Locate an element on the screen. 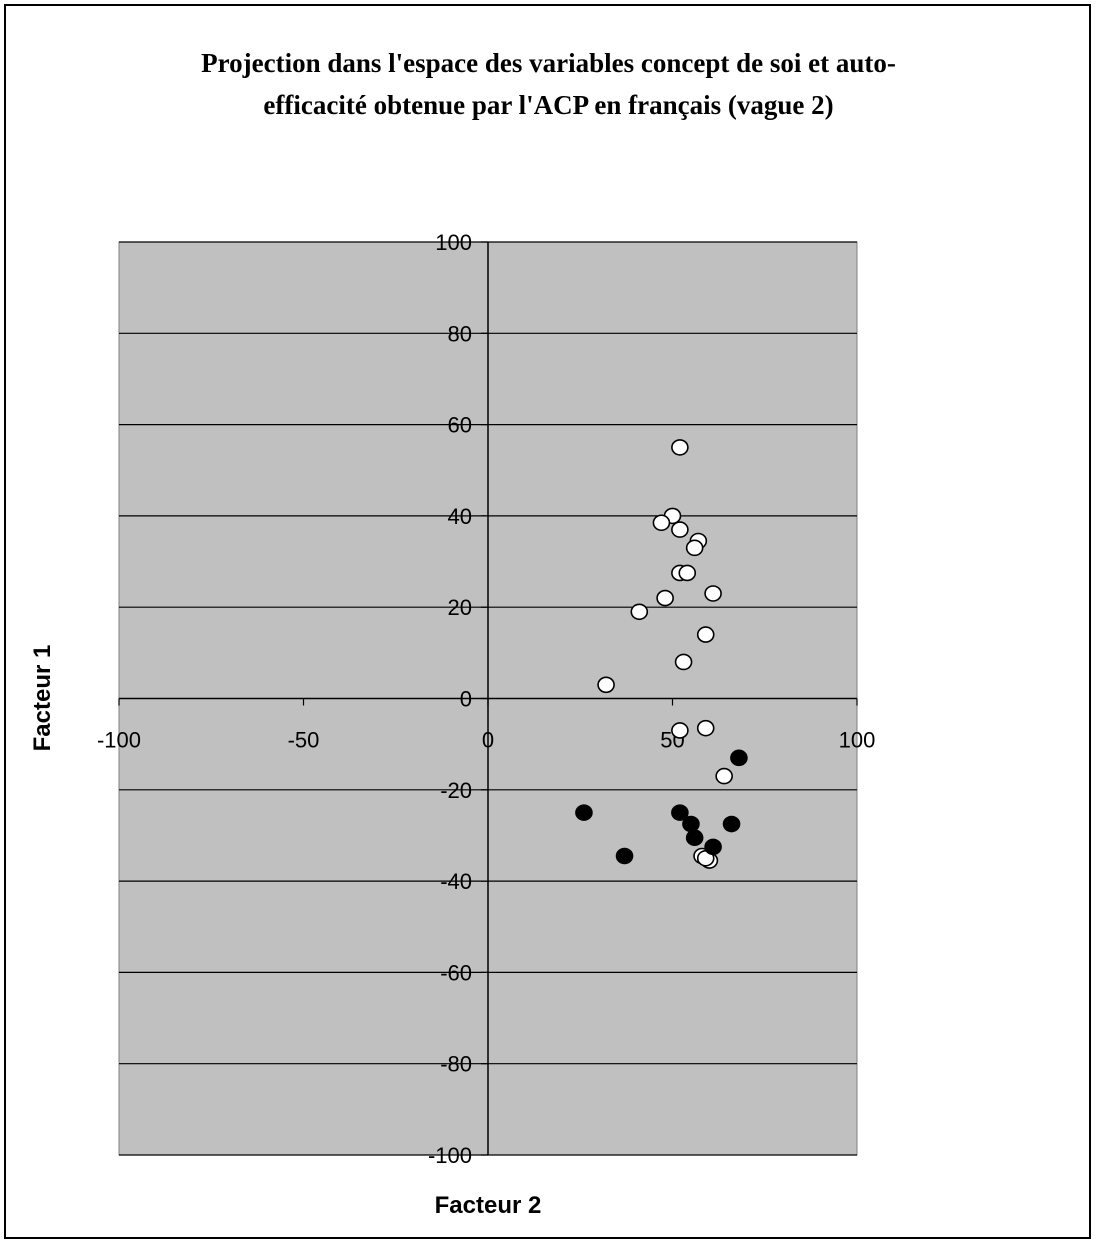 This screenshot has width=1097, height=1243. x-tick-label: -50 is located at coordinates (304, 740).